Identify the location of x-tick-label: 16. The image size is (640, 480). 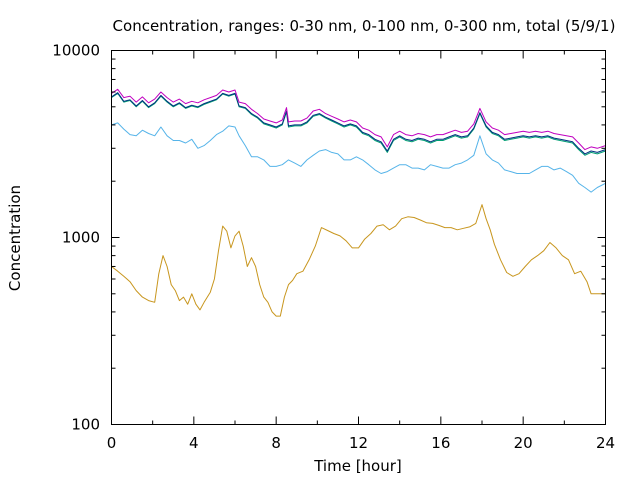
(440, 443).